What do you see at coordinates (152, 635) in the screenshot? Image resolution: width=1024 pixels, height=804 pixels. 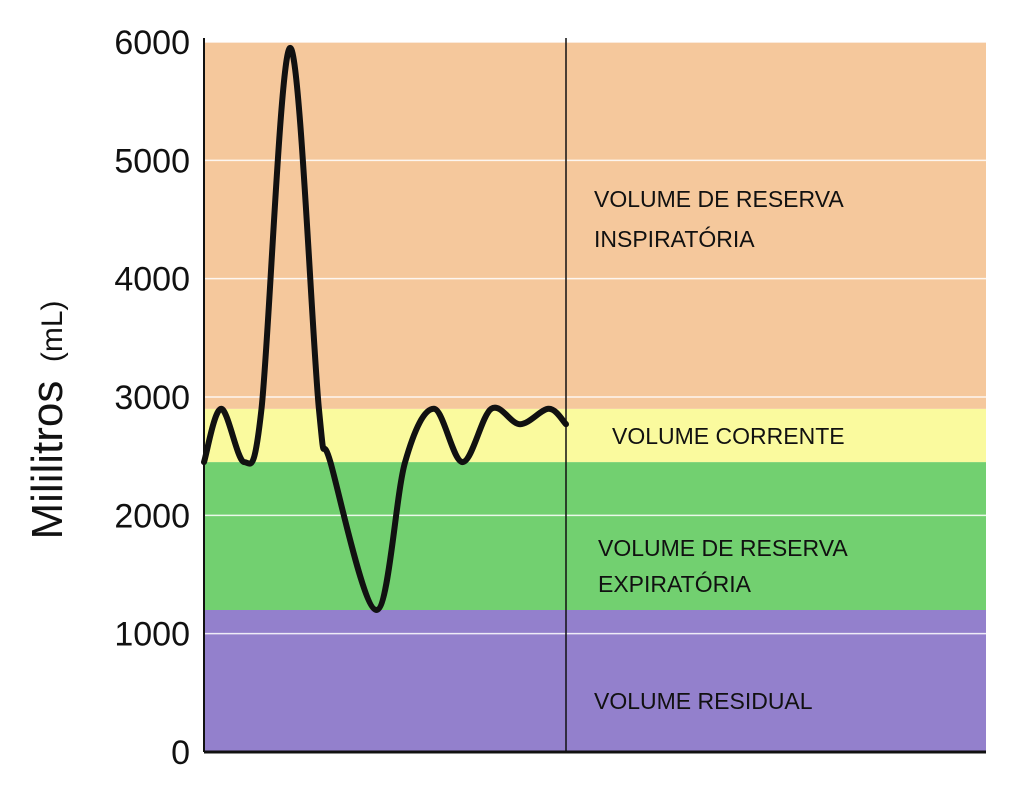 I see `y-tick-label: 1000` at bounding box center [152, 635].